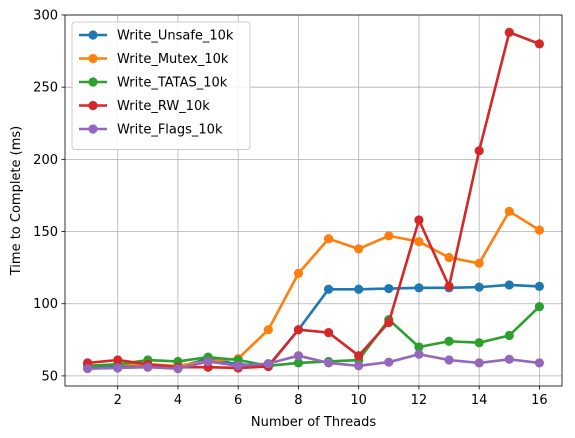 This screenshot has width=575, height=438. Describe the element at coordinates (178, 400) in the screenshot. I see `x-tick-label: 4` at that location.